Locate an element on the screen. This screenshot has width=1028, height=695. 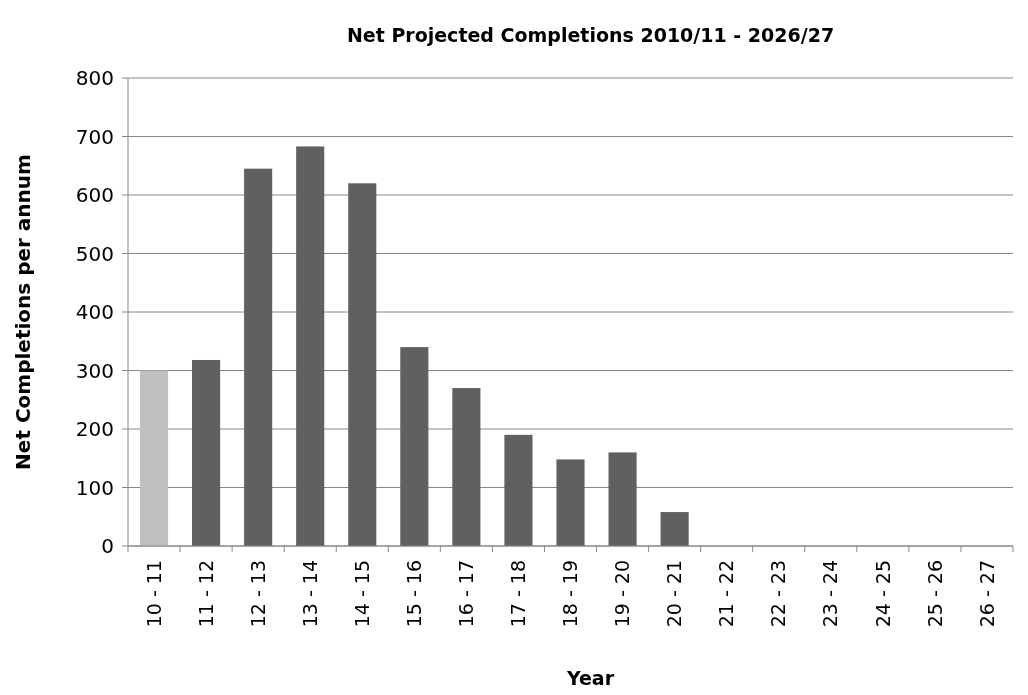
x-tick-label: 16 - 17 is located at coordinates (466, 594).